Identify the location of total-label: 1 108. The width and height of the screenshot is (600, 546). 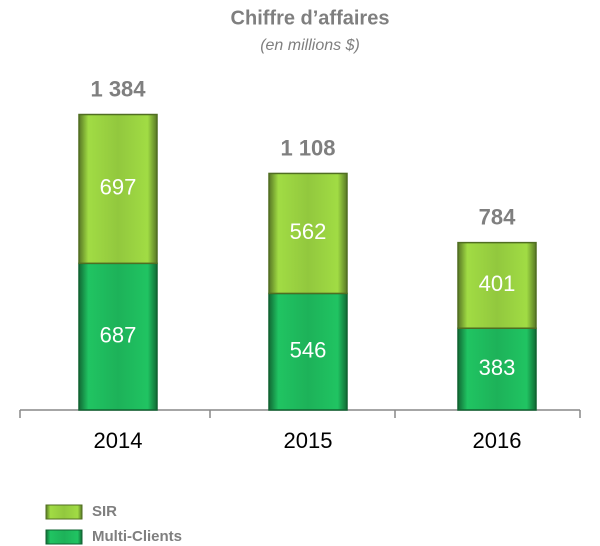
(307, 147).